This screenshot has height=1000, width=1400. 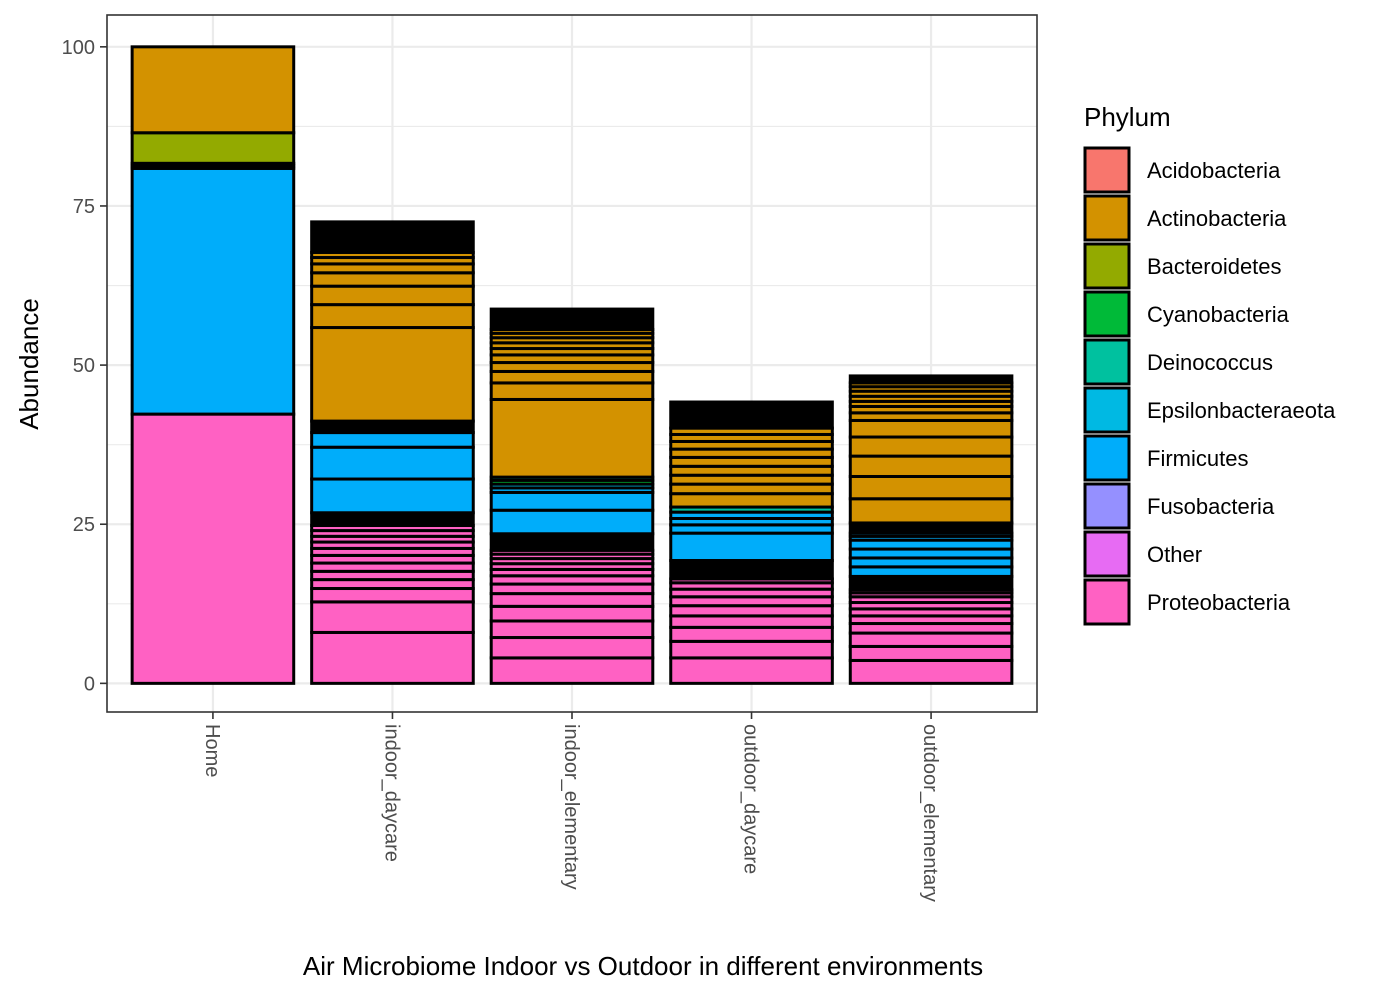 I want to click on legend-key-bacteroidetes, so click(x=1107, y=266).